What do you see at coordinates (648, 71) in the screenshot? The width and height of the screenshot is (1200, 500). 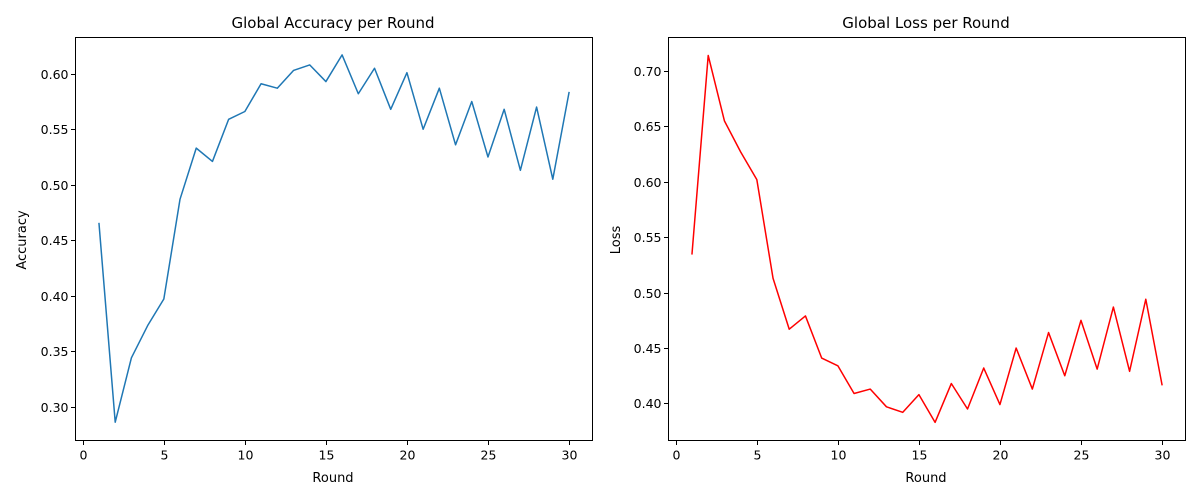 I see `y-tick-label: 0.70` at bounding box center [648, 71].